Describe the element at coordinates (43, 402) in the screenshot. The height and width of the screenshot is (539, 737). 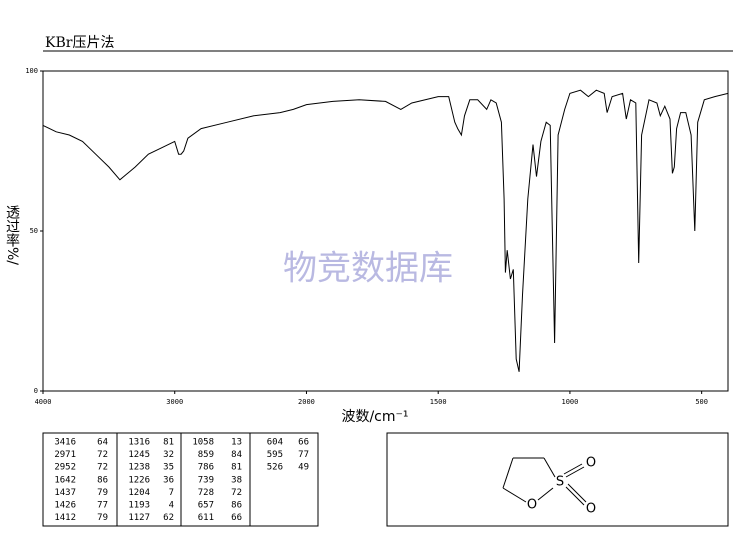
I see `x-tick-label: 4000` at that location.